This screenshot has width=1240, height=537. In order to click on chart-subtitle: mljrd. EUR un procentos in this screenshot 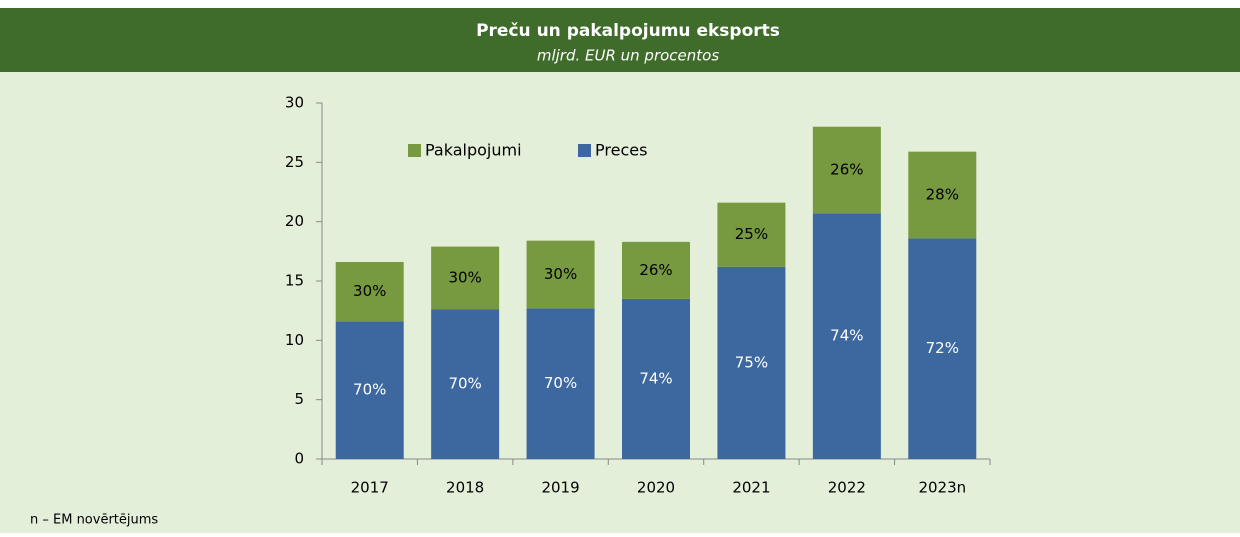, I will do `click(628, 56)`.